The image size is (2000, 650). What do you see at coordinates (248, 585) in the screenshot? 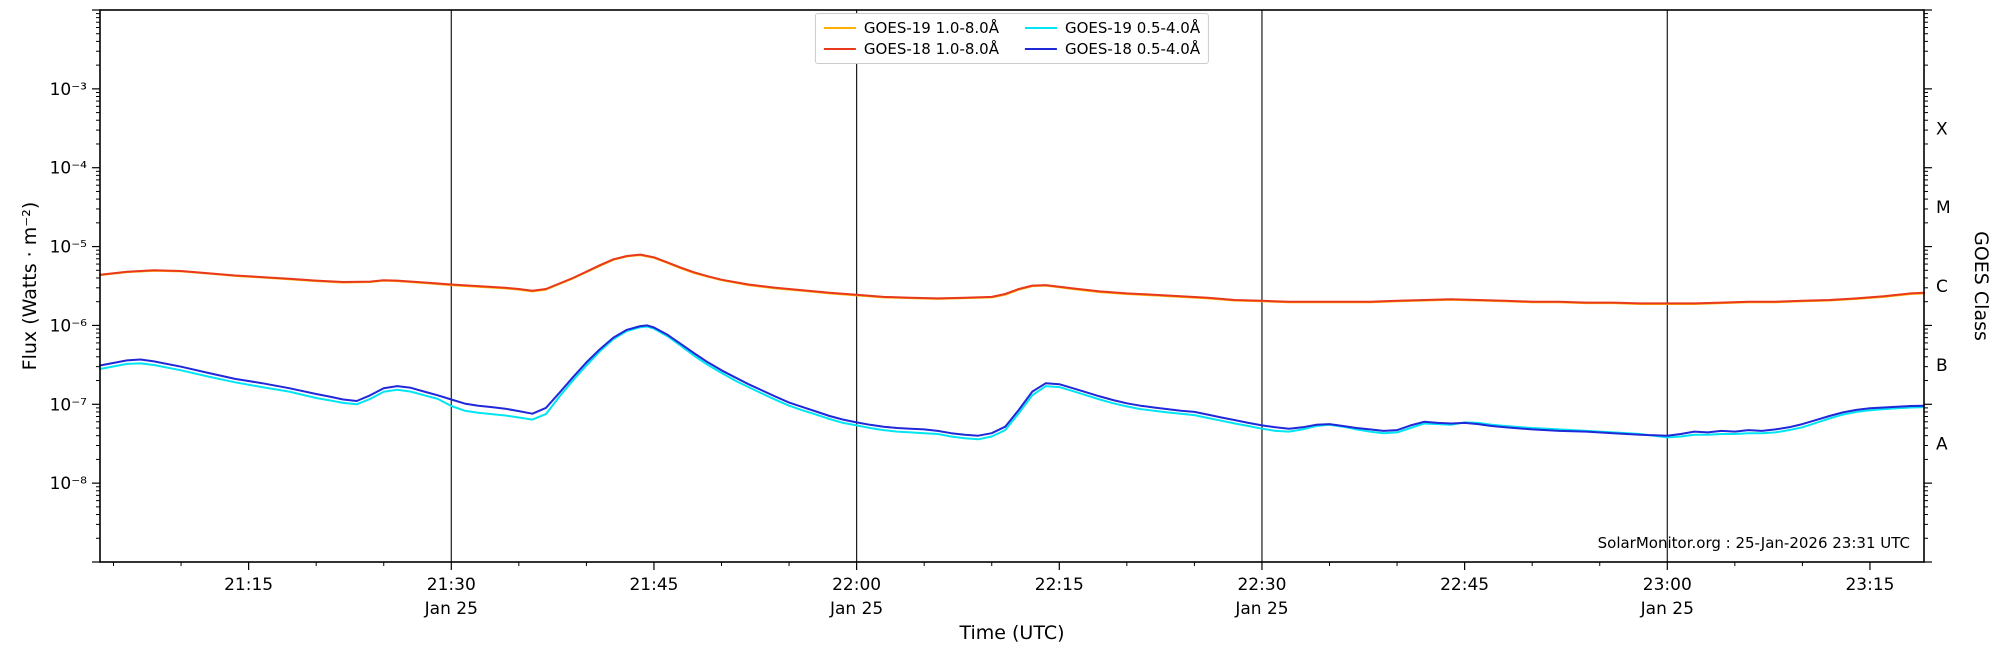
I see `x-tick-label: 21:15` at bounding box center [248, 585].